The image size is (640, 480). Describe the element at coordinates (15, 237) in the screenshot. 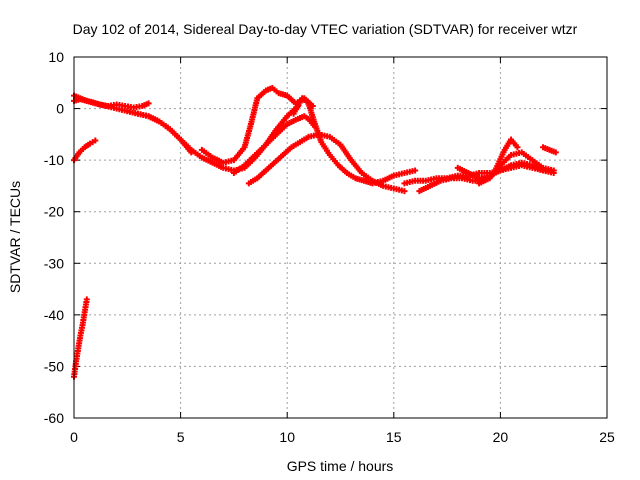

I see `y-axis-label: SDTVAR / TECUs` at that location.